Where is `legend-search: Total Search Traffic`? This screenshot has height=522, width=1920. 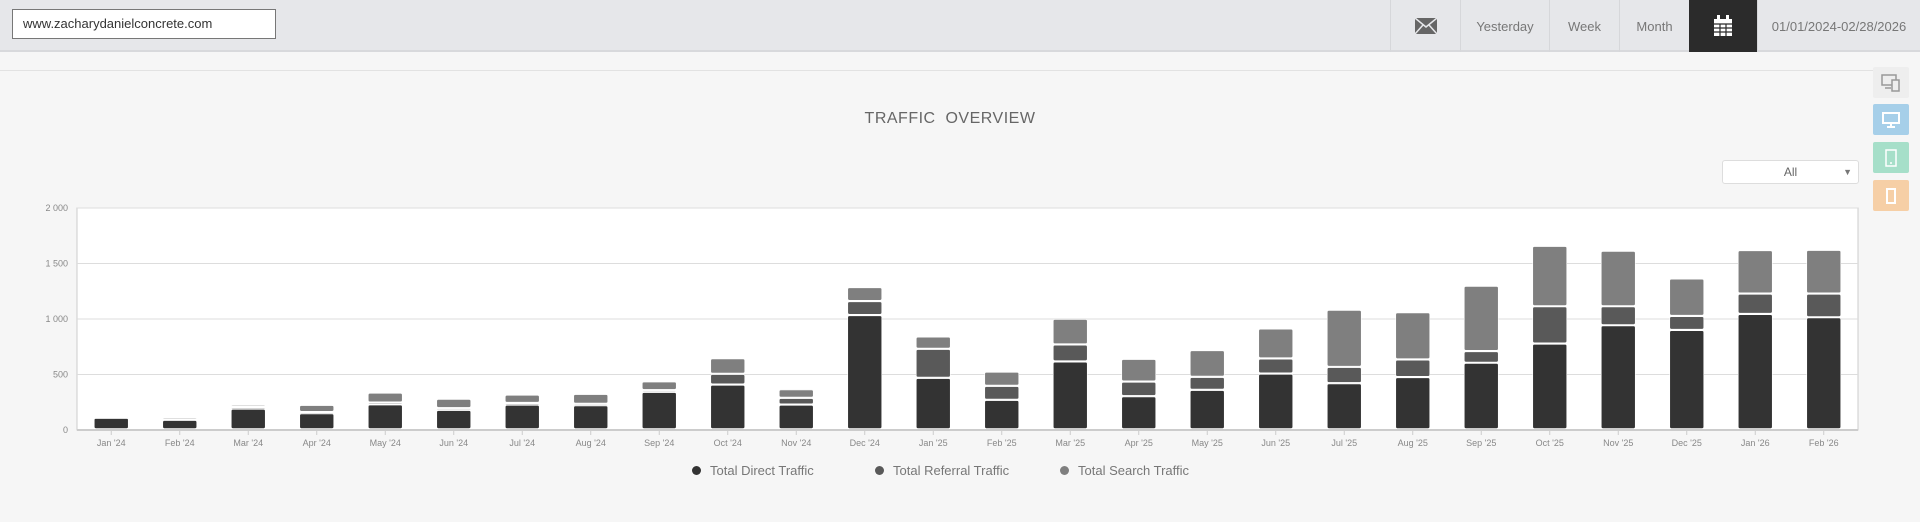 legend-search: Total Search Traffic is located at coordinates (1124, 470).